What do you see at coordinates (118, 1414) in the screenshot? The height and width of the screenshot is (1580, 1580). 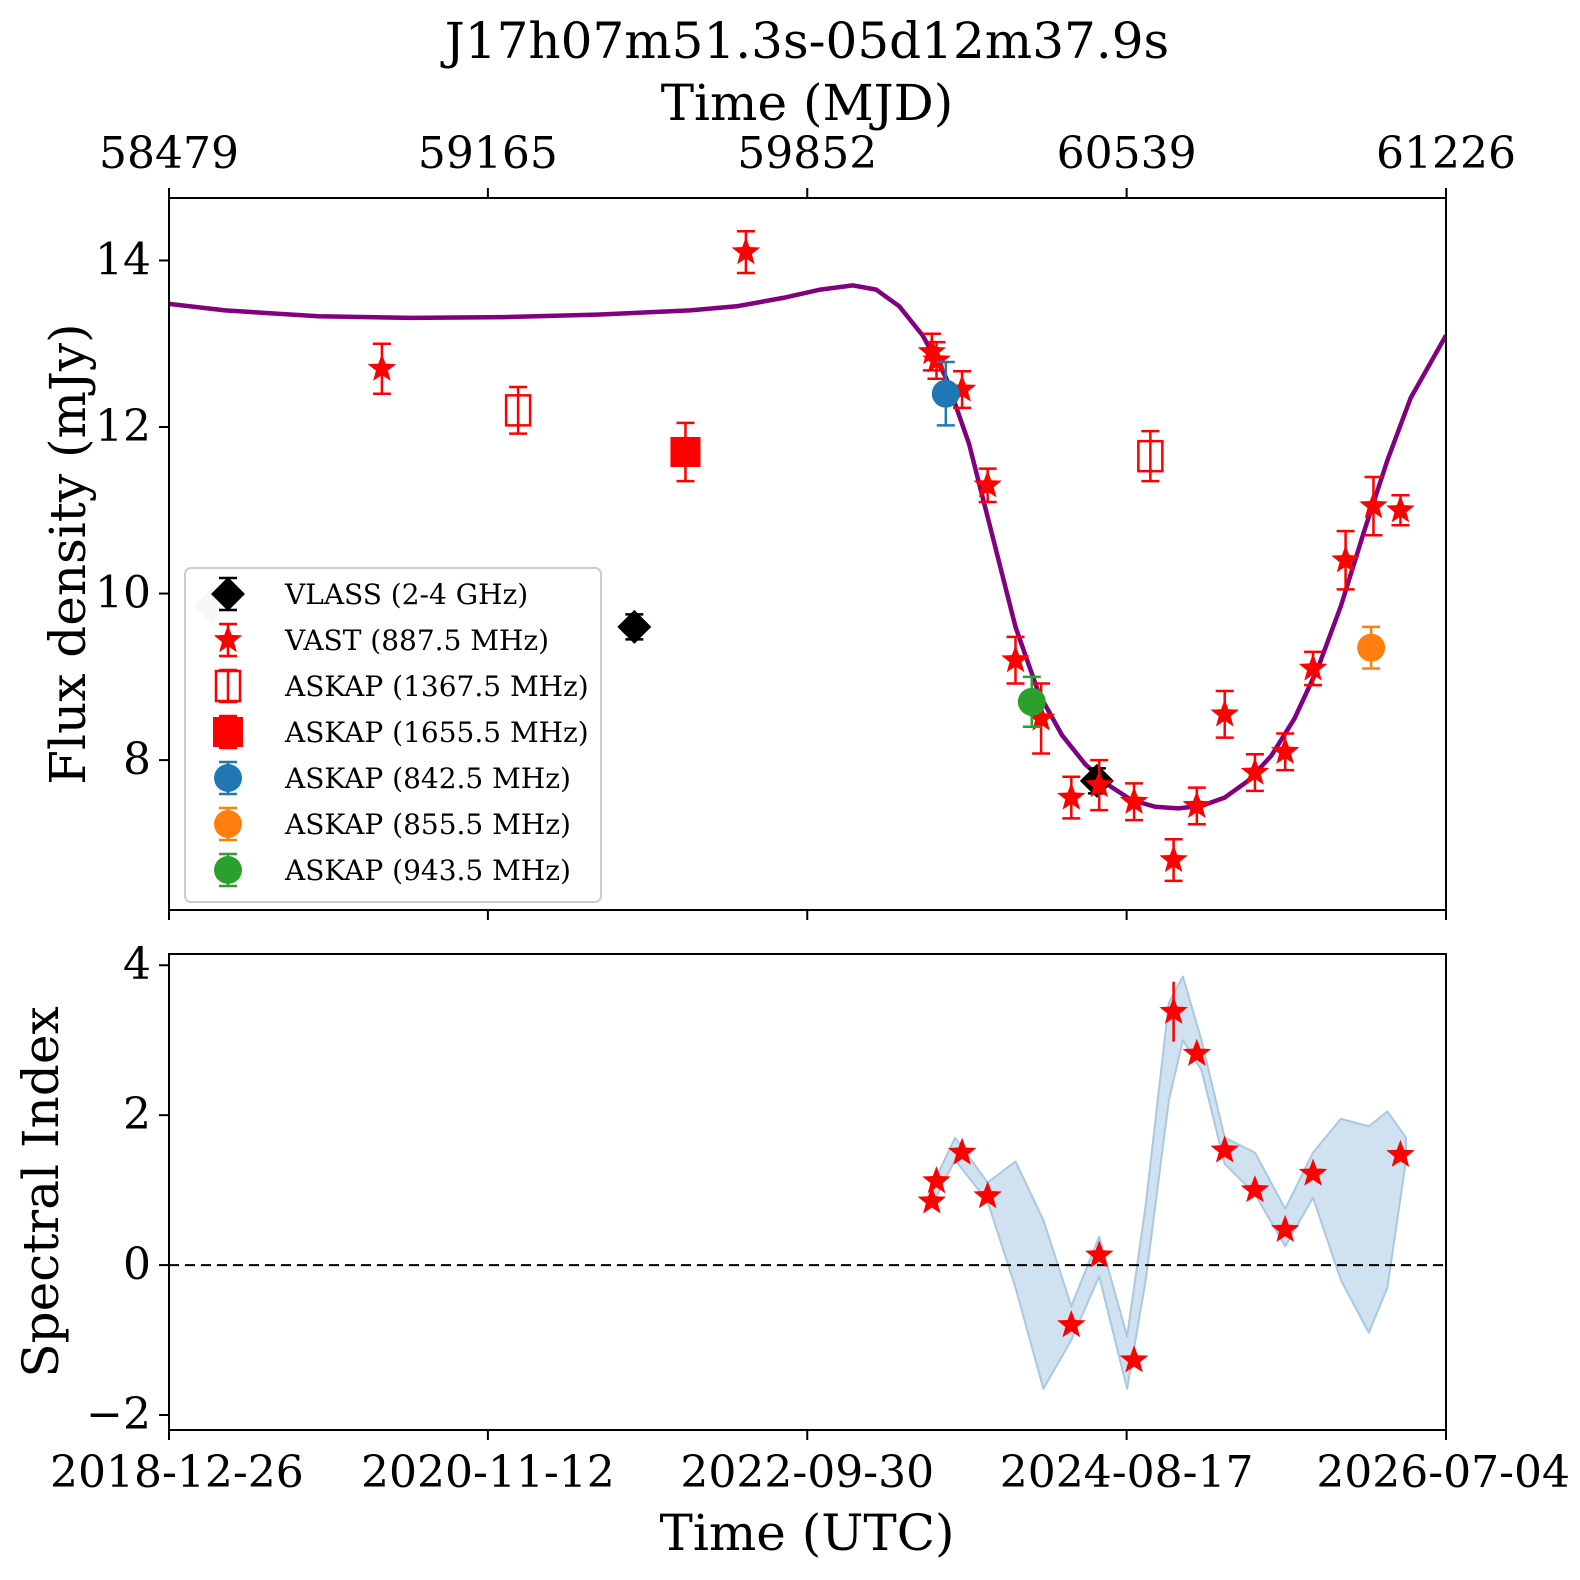 I see `bottom-y-tick-label: −2` at bounding box center [118, 1414].